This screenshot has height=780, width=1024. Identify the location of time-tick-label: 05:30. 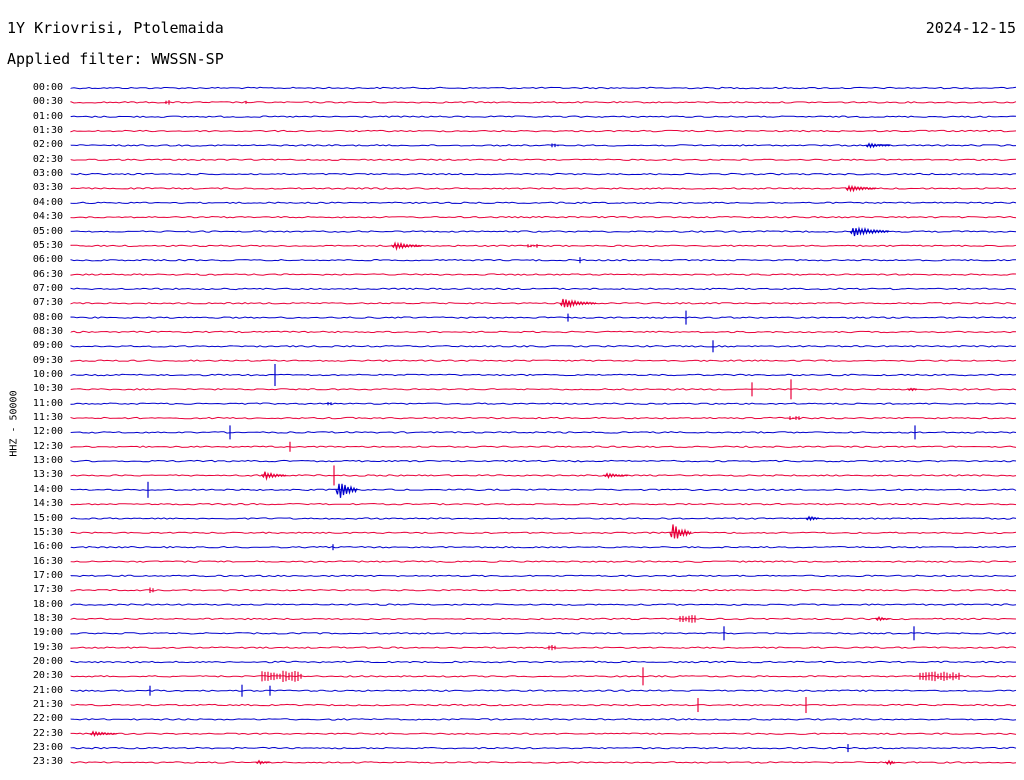
(47, 245).